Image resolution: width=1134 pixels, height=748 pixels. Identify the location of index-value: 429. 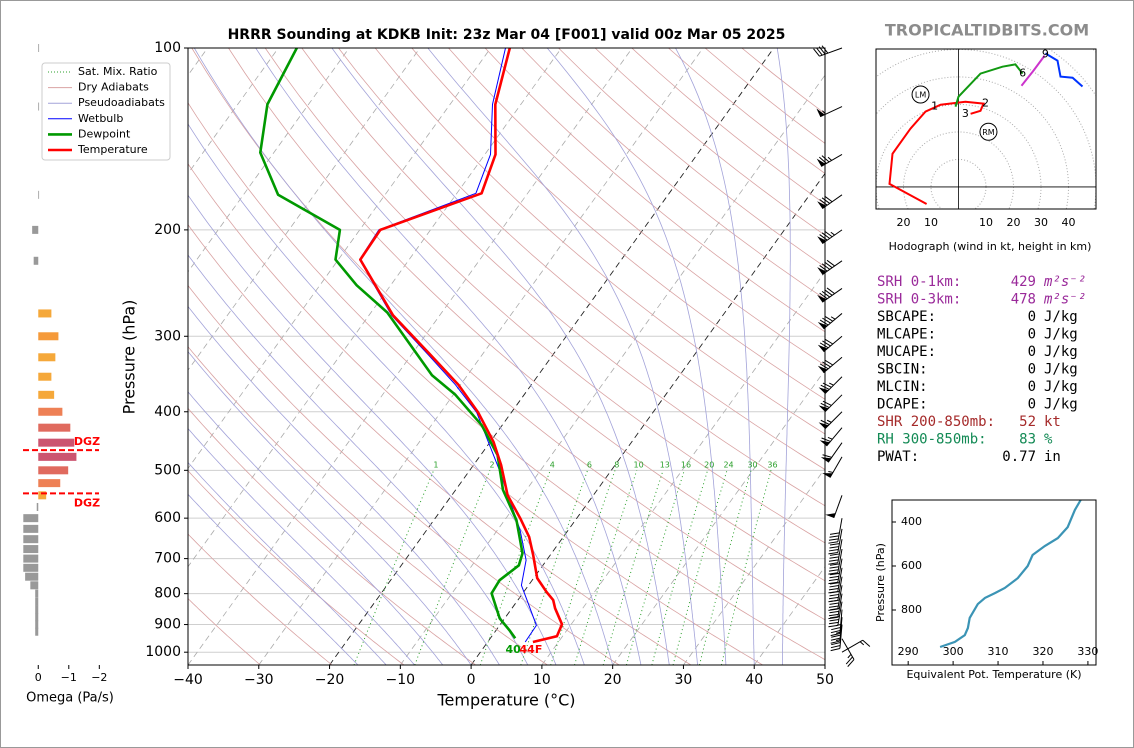
(1023, 282).